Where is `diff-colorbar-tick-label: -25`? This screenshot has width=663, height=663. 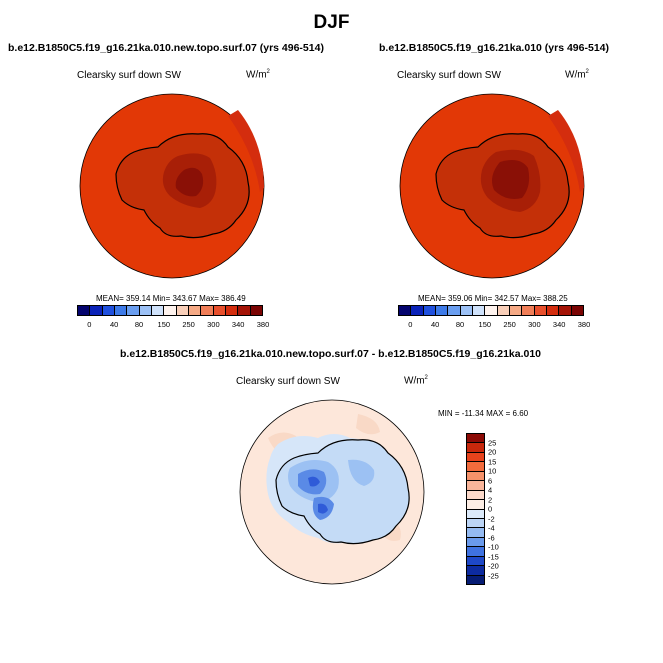
diff-colorbar-tick-label: -25 is located at coordinates (493, 575).